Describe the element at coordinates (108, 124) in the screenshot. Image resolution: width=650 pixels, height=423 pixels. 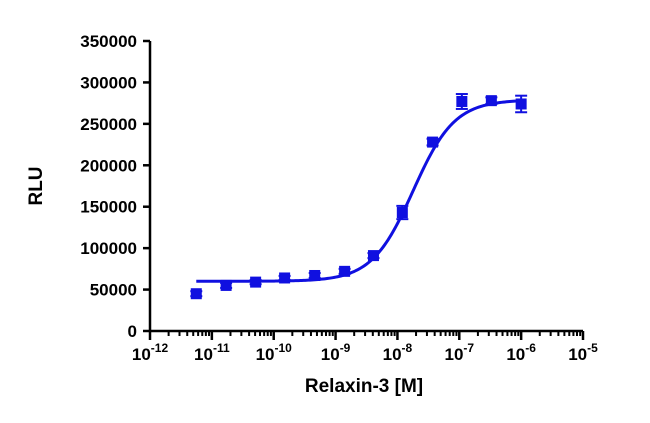
I see `y-tick-label: 250000` at that location.